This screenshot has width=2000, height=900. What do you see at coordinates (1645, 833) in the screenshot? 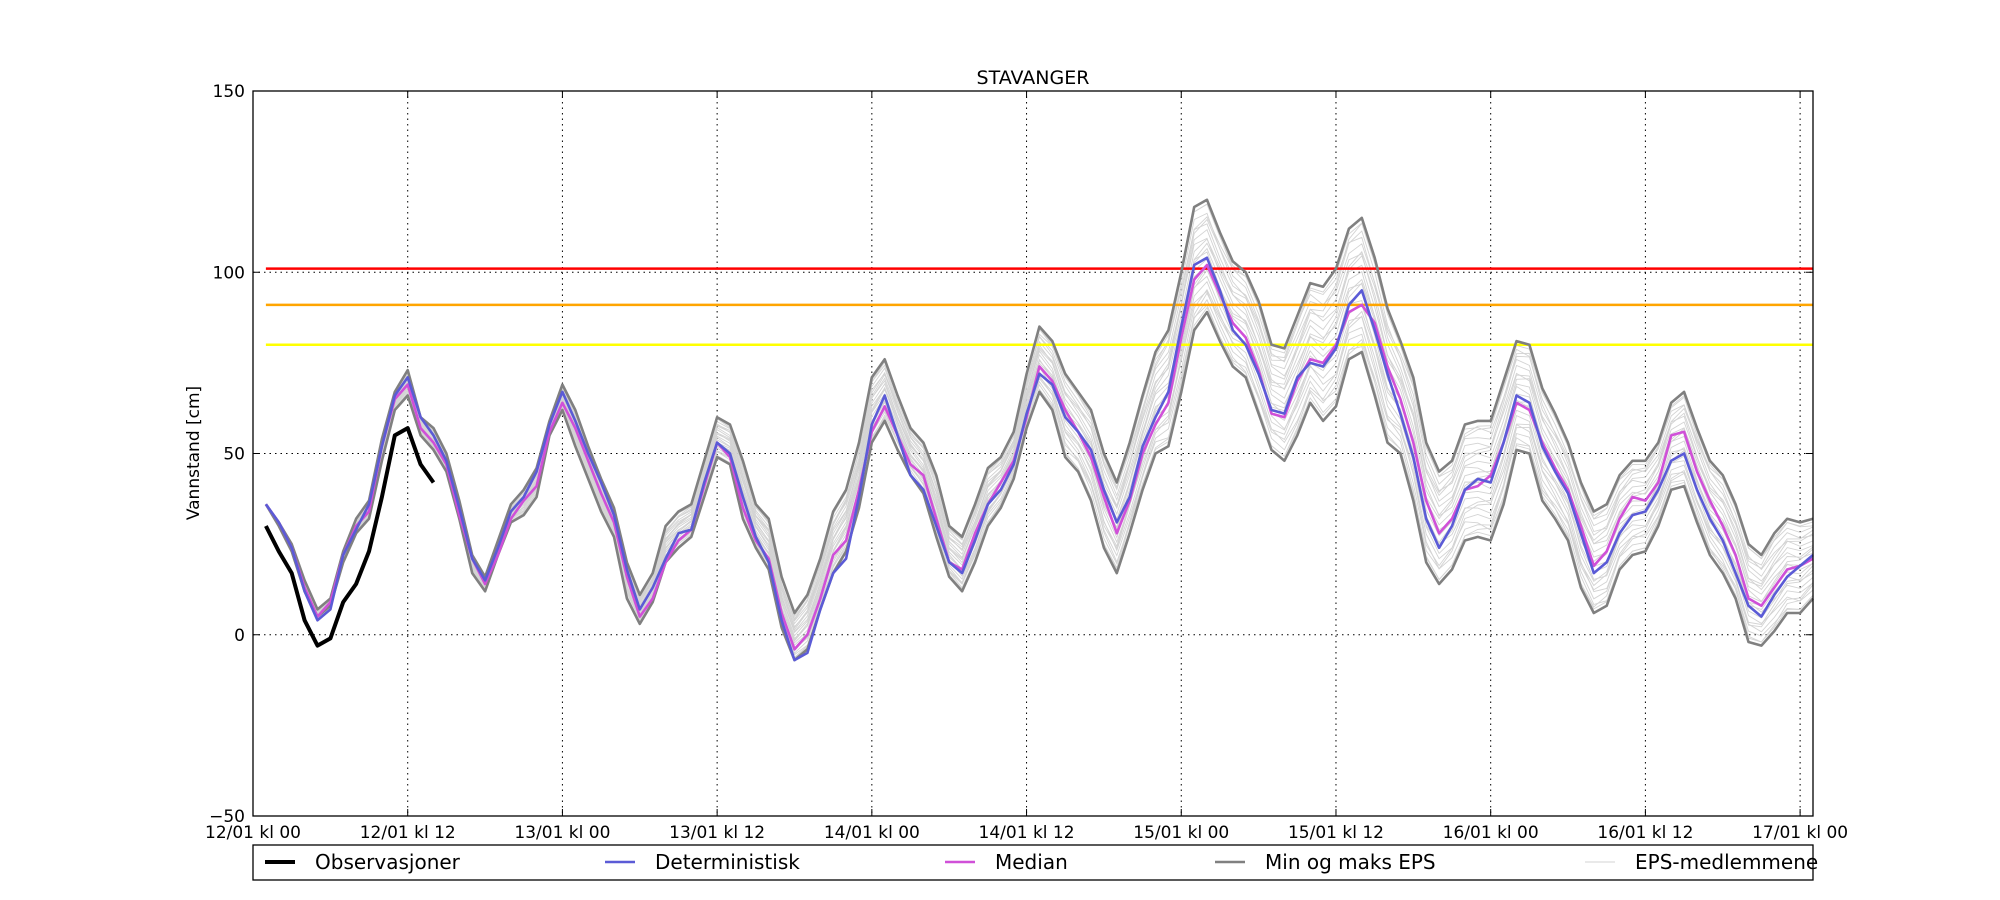
I see `x-tick-label: 16/01 kl 12` at bounding box center [1645, 833].